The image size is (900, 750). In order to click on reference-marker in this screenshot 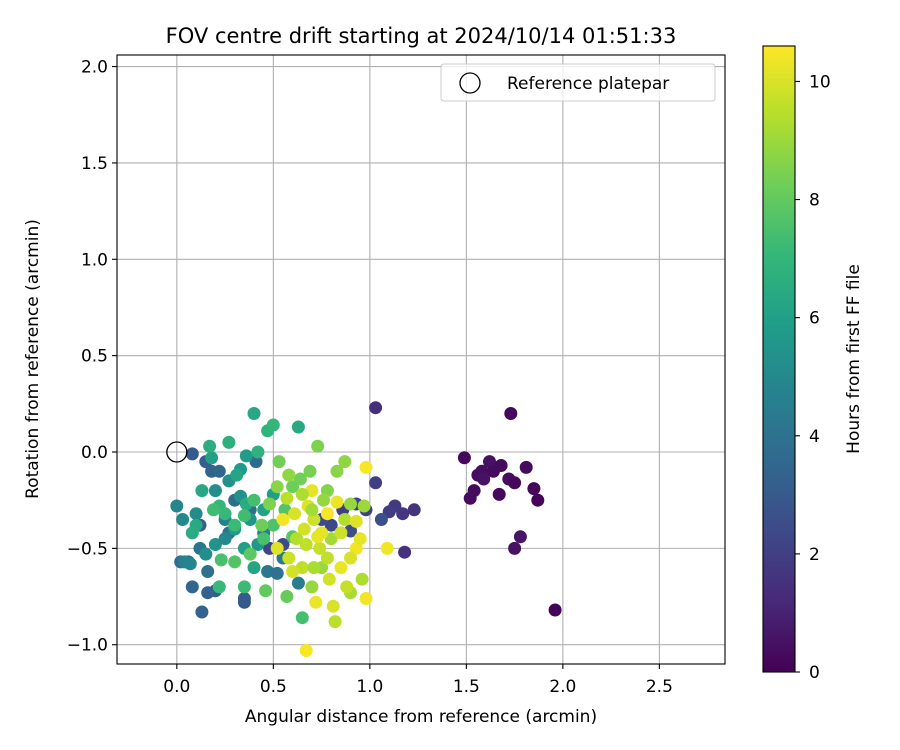, I will do `click(177, 452)`.